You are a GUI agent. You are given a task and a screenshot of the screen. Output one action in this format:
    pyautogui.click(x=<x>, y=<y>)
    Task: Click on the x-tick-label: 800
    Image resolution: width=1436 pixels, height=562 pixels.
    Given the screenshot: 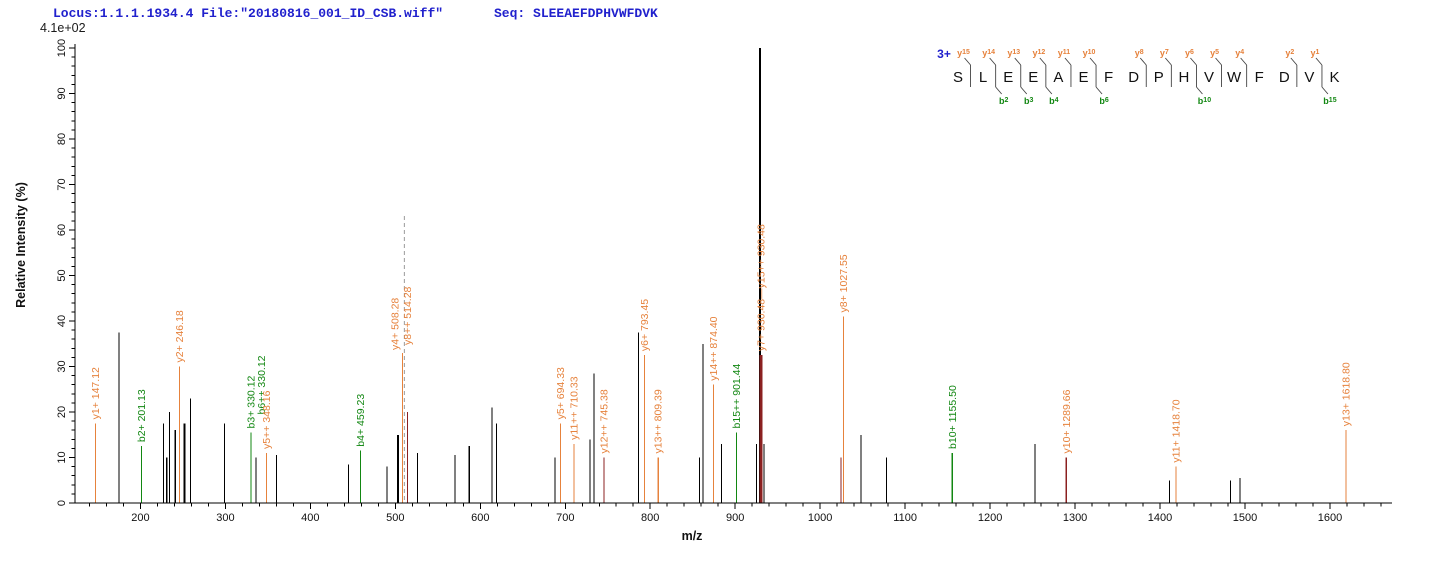 What is the action you would take?
    pyautogui.click(x=650, y=518)
    